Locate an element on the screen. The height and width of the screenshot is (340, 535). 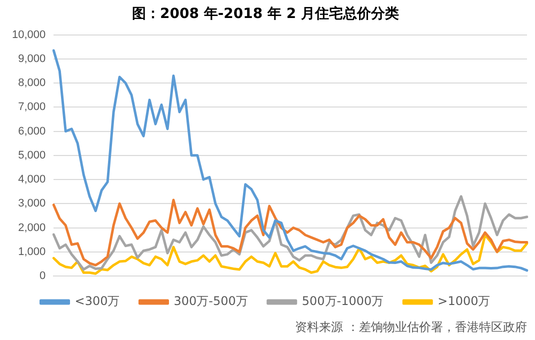
legend-label: >1000万 is located at coordinates (464, 301).